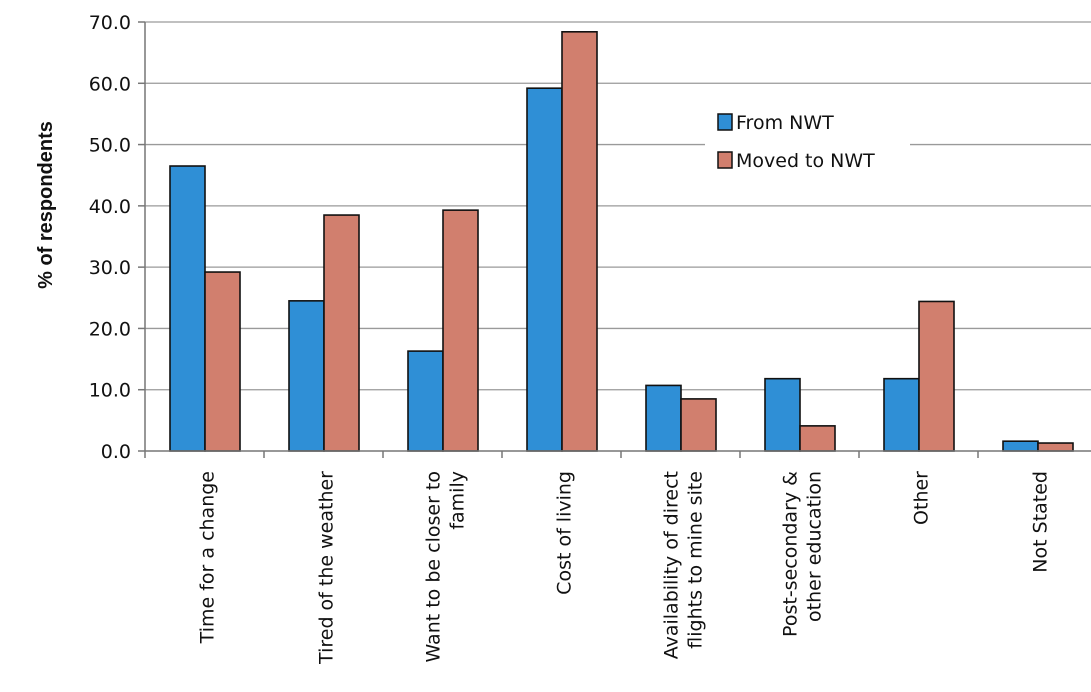  What do you see at coordinates (110, 329) in the screenshot?
I see `y-tick-label: 20.0` at bounding box center [110, 329].